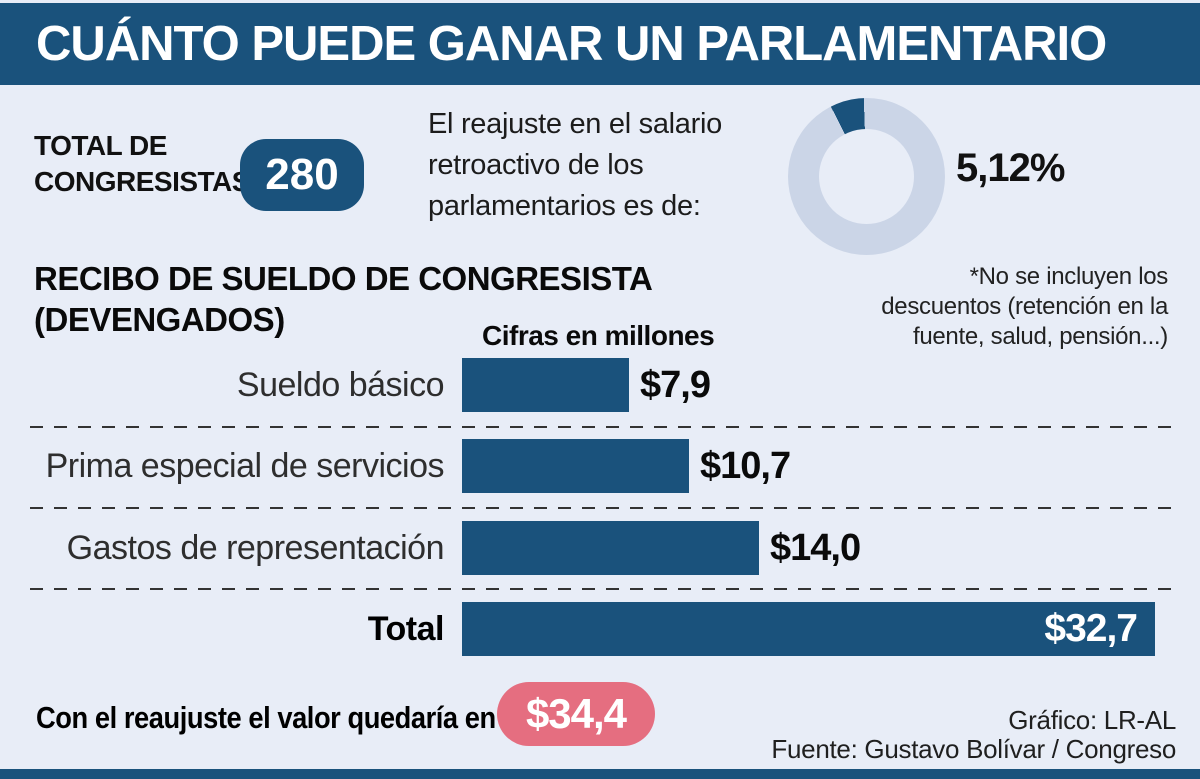 The image size is (1200, 779). Describe the element at coordinates (973, 749) in the screenshot. I see `credit-source: Fuente: Gustavo Bolívar / Congreso` at that location.